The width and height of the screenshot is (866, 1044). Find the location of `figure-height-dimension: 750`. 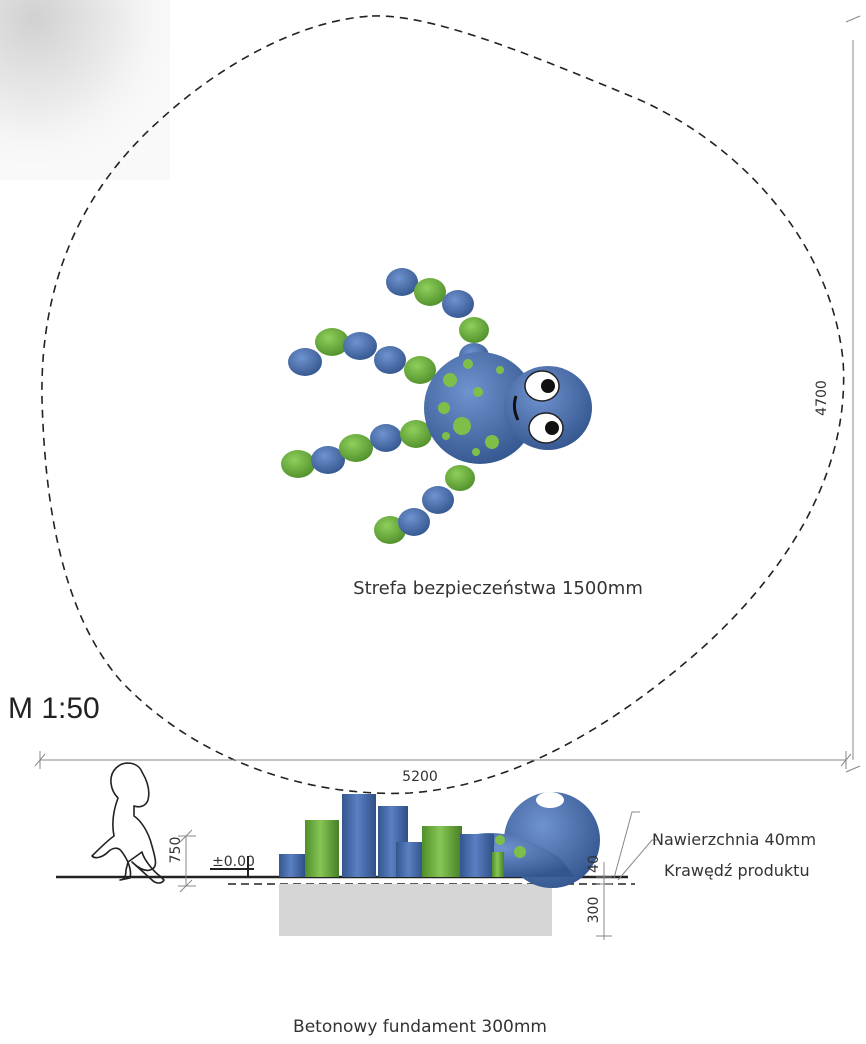

figure-height-dimension: 750 is located at coordinates (176, 850).